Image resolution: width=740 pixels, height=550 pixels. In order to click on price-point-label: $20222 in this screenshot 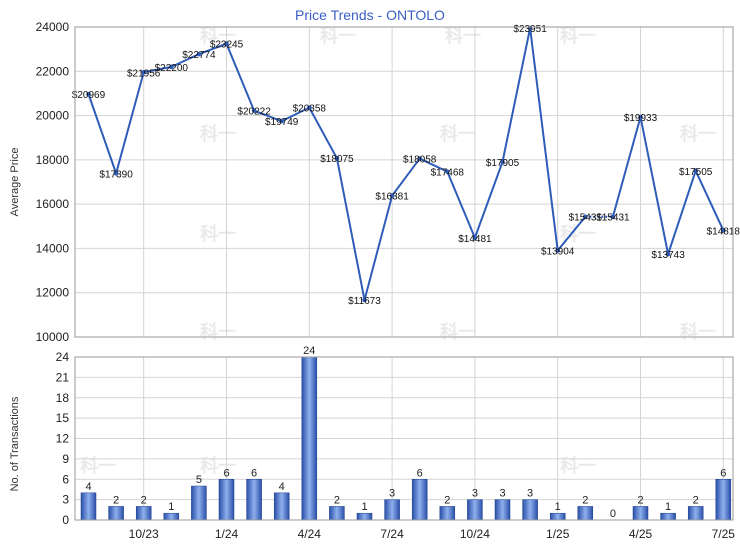, I will do `click(254, 112)`.